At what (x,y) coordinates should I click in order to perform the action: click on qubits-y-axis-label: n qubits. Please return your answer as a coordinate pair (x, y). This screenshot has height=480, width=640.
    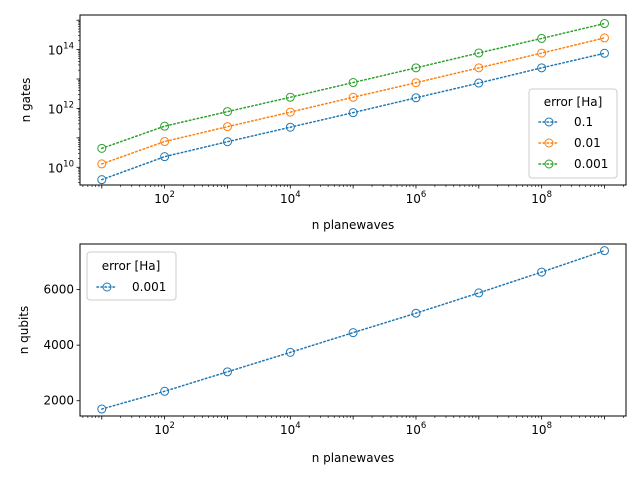
    Looking at the image, I should click on (24, 330).